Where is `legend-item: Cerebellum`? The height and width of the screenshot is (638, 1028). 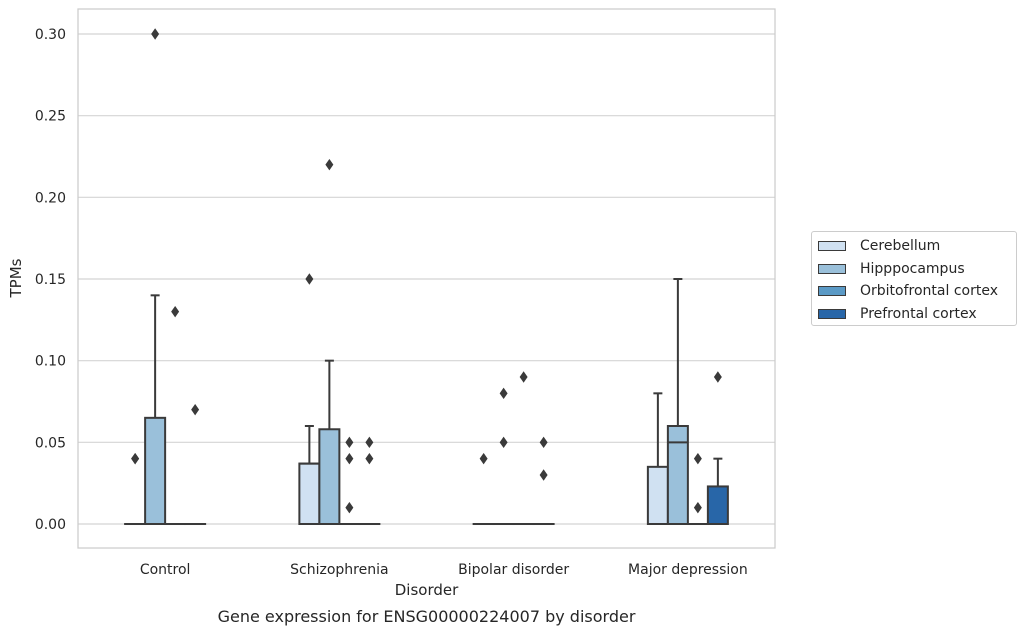
legend-item: Cerebellum is located at coordinates (879, 246).